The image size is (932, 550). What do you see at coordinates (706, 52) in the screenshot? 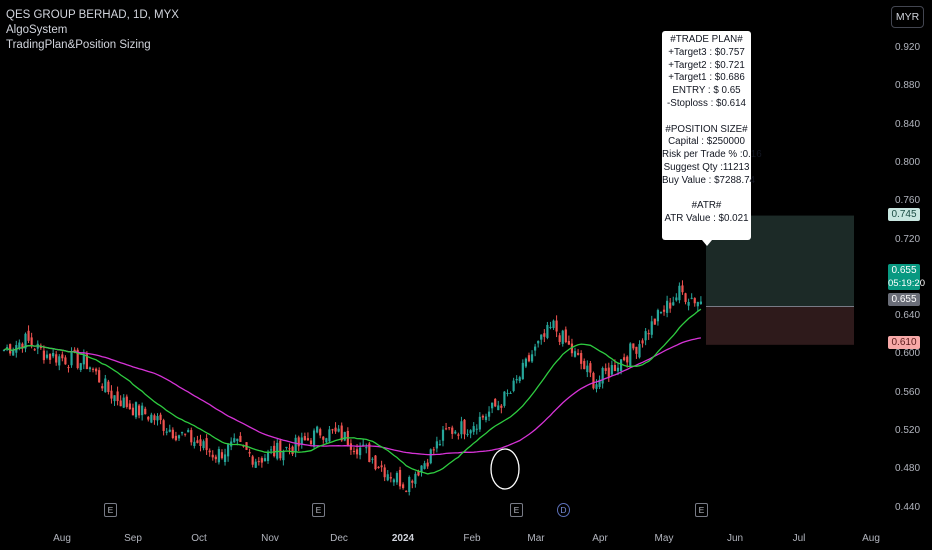
I see `trade-plan-line: +Target3 : $0.757` at bounding box center [706, 52].